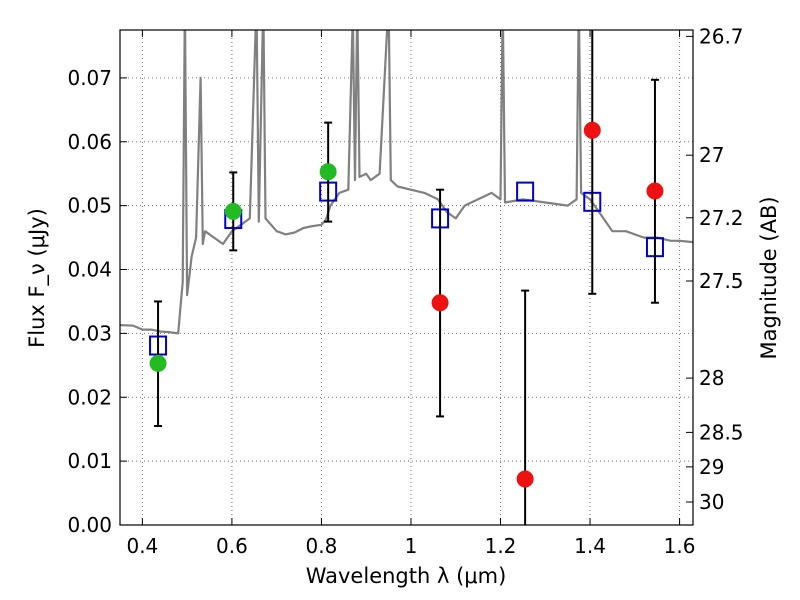 The image size is (800, 600). What do you see at coordinates (89, 78) in the screenshot?
I see `y-tick-label: 0.07` at bounding box center [89, 78].